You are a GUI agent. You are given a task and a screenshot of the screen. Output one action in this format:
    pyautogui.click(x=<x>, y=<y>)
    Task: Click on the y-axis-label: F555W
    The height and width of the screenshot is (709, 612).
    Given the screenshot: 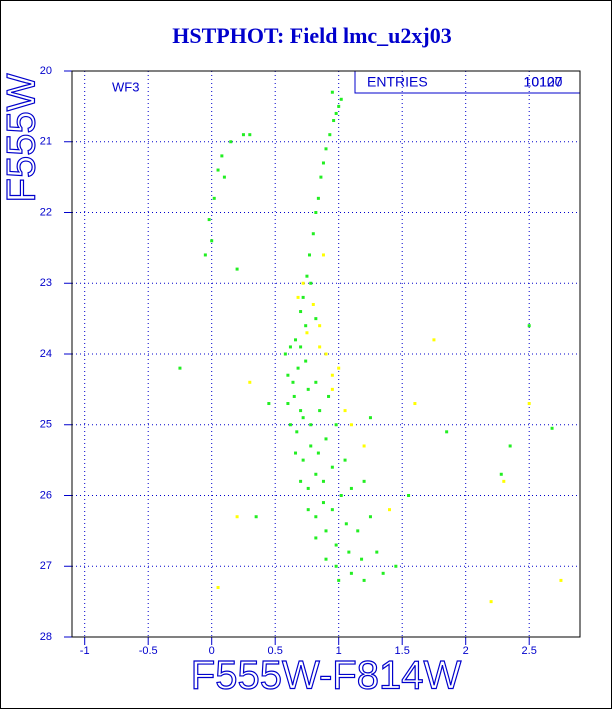 What is the action you would take?
    pyautogui.click(x=22, y=137)
    